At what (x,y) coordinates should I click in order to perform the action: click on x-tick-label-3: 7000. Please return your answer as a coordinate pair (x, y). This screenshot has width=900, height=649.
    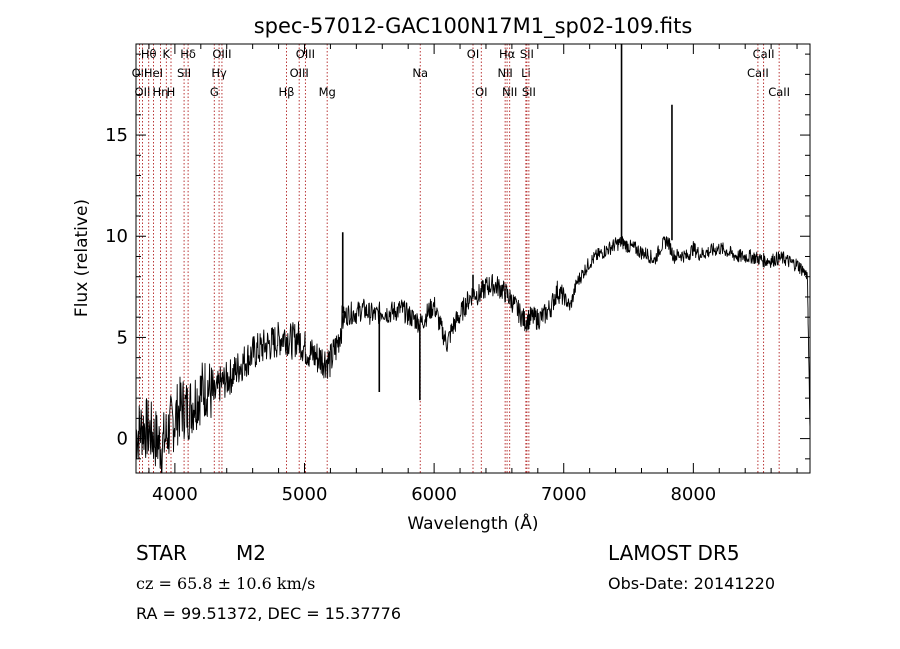
    Looking at the image, I should click on (564, 494).